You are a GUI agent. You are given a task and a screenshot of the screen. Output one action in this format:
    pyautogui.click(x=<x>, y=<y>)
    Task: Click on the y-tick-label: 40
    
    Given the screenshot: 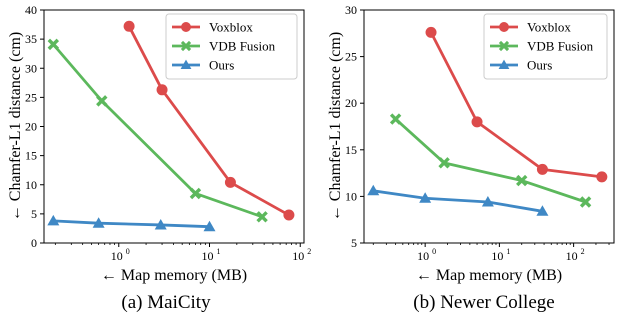 What is the action you would take?
    pyautogui.click(x=31, y=10)
    